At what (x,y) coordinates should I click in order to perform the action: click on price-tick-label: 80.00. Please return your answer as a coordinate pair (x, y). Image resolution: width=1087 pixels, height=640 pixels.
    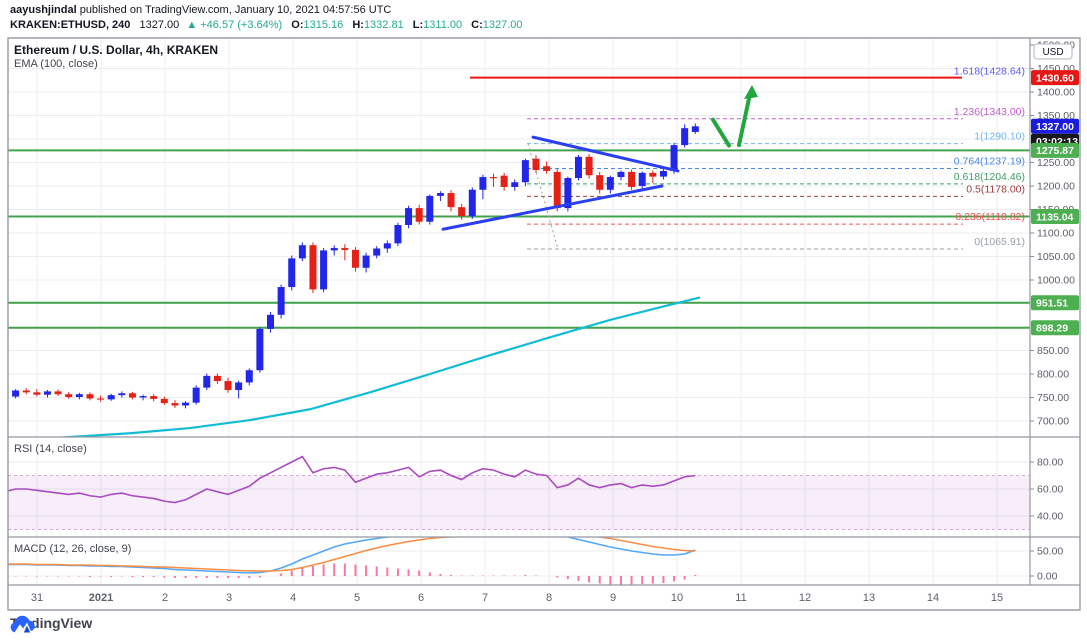
    Looking at the image, I should click on (1050, 463).